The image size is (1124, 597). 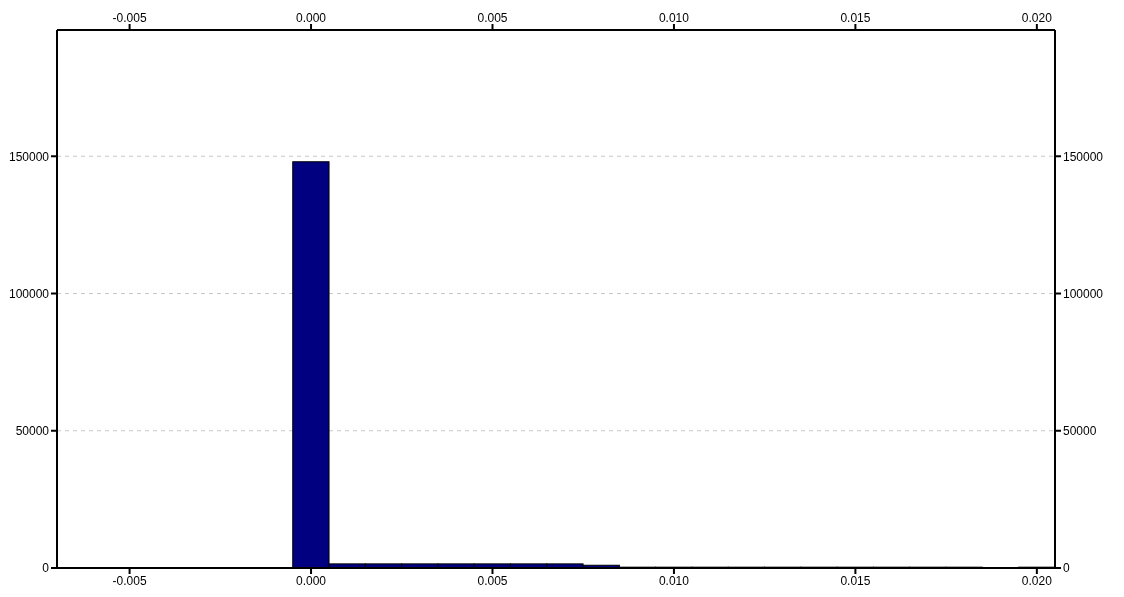 I want to click on x2-tick-label: 0.015, so click(x=855, y=580).